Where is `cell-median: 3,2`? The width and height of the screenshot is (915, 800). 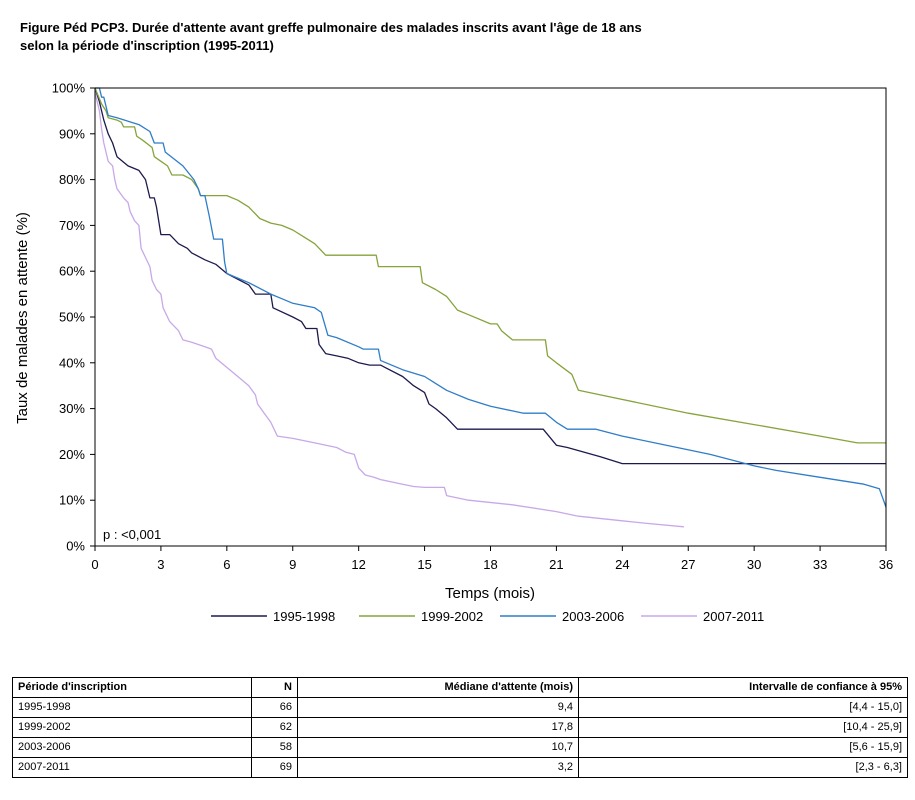
cell-median: 3,2 is located at coordinates (438, 767).